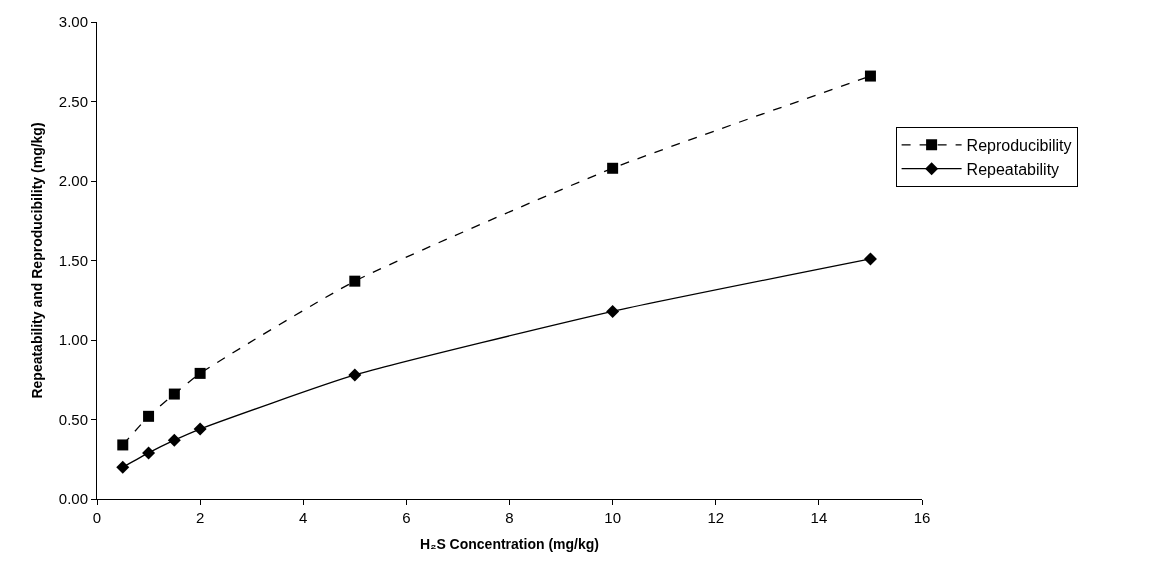 This screenshot has width=1153, height=580. Describe the element at coordinates (37, 260) in the screenshot. I see `y-axis-title: Repeatability and Reproducibility (mg/kg)` at that location.